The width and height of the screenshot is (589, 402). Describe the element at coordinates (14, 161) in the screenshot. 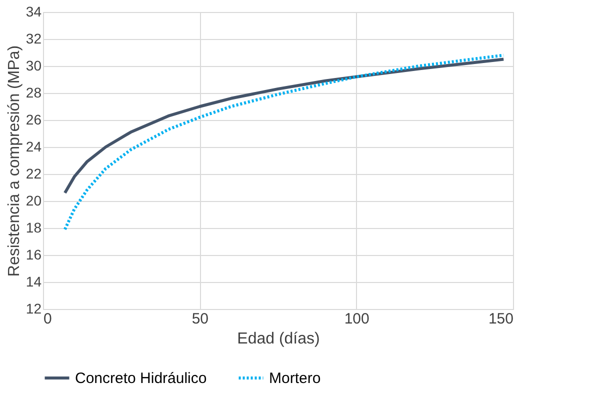

I see `y-axis-title: Resistencia a compresión (MPa)` at that location.